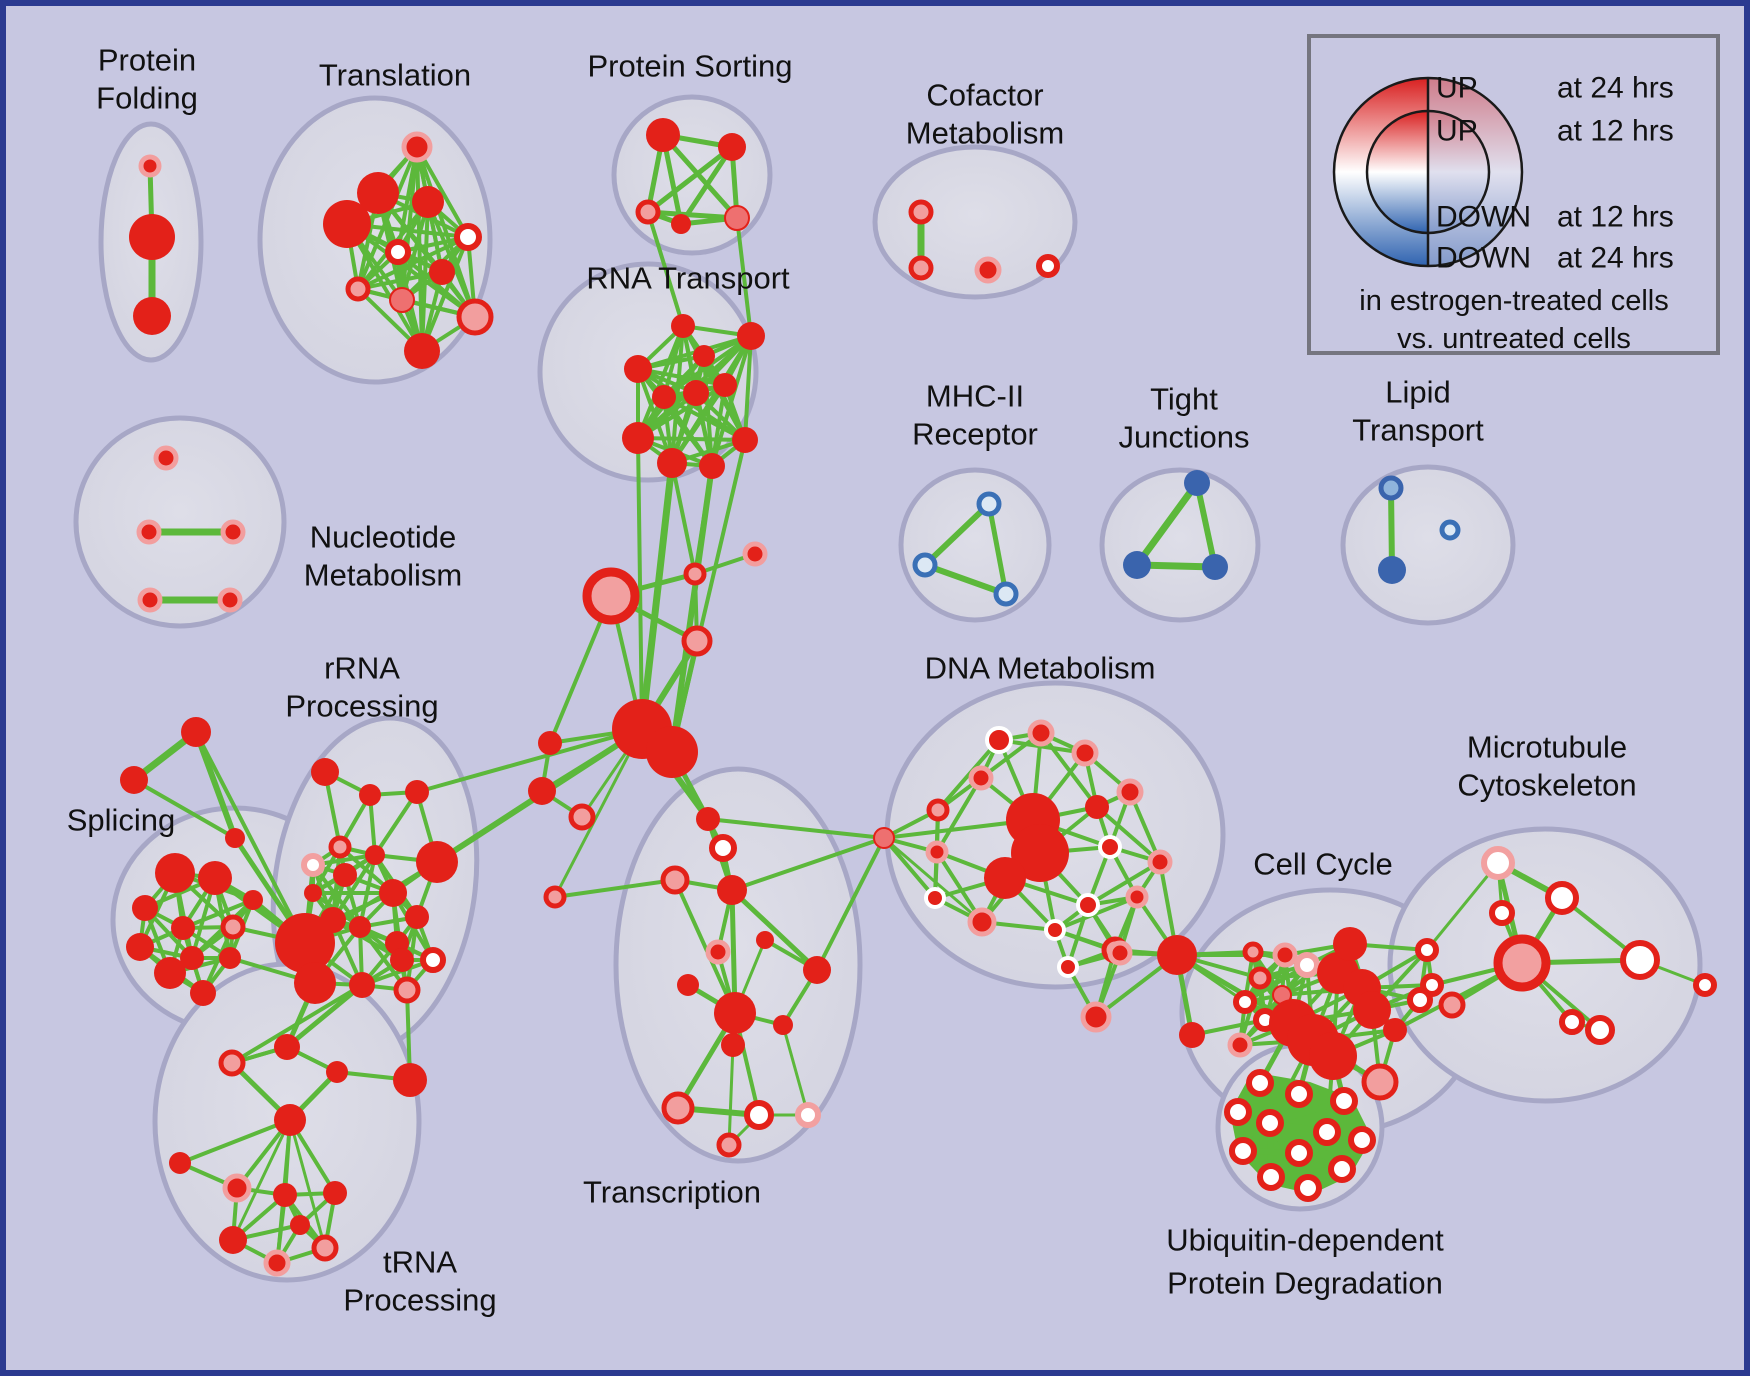 The width and height of the screenshot is (1750, 1376). I want to click on cluster-label-proteinSorting: Protein Sorting, so click(689, 66).